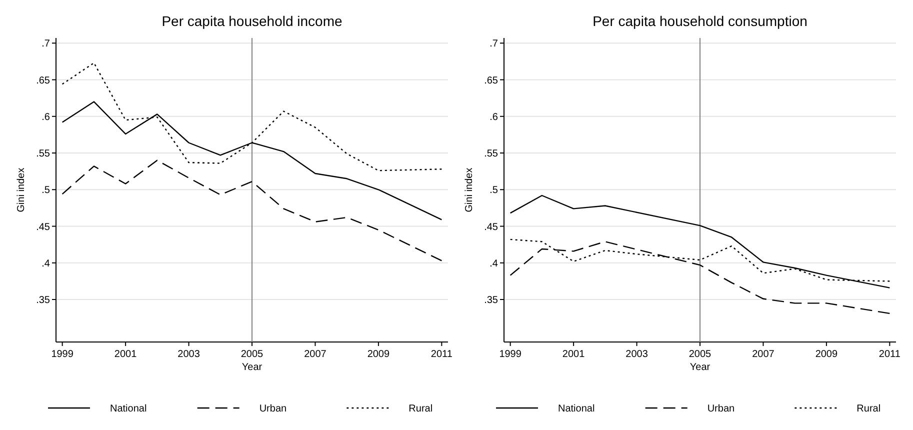 The image size is (913, 430). Describe the element at coordinates (252, 21) in the screenshot. I see `chart-title: Per capita household income` at that location.